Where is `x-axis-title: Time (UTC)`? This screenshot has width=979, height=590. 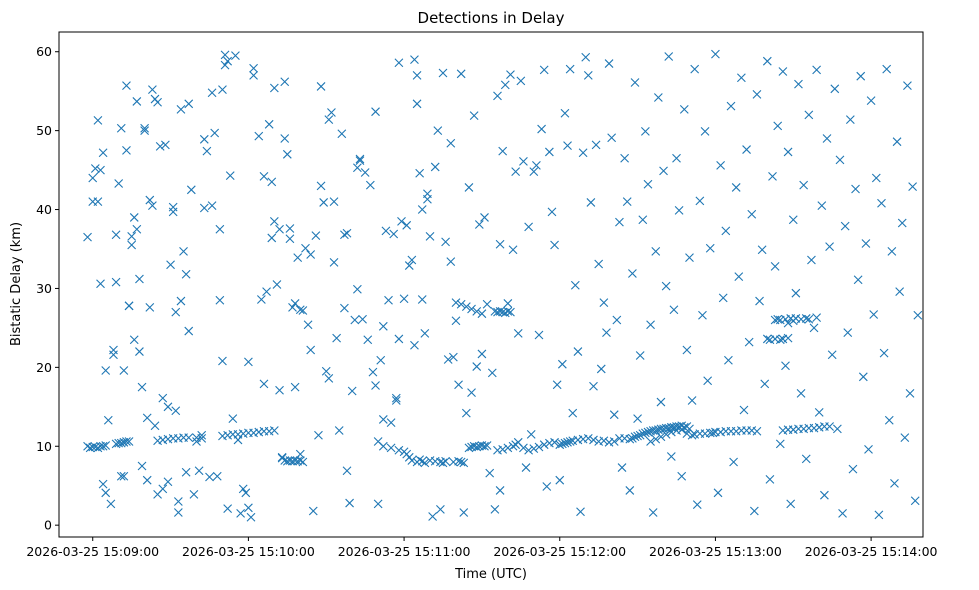 x-axis-title: Time (UTC) is located at coordinates (490, 574).